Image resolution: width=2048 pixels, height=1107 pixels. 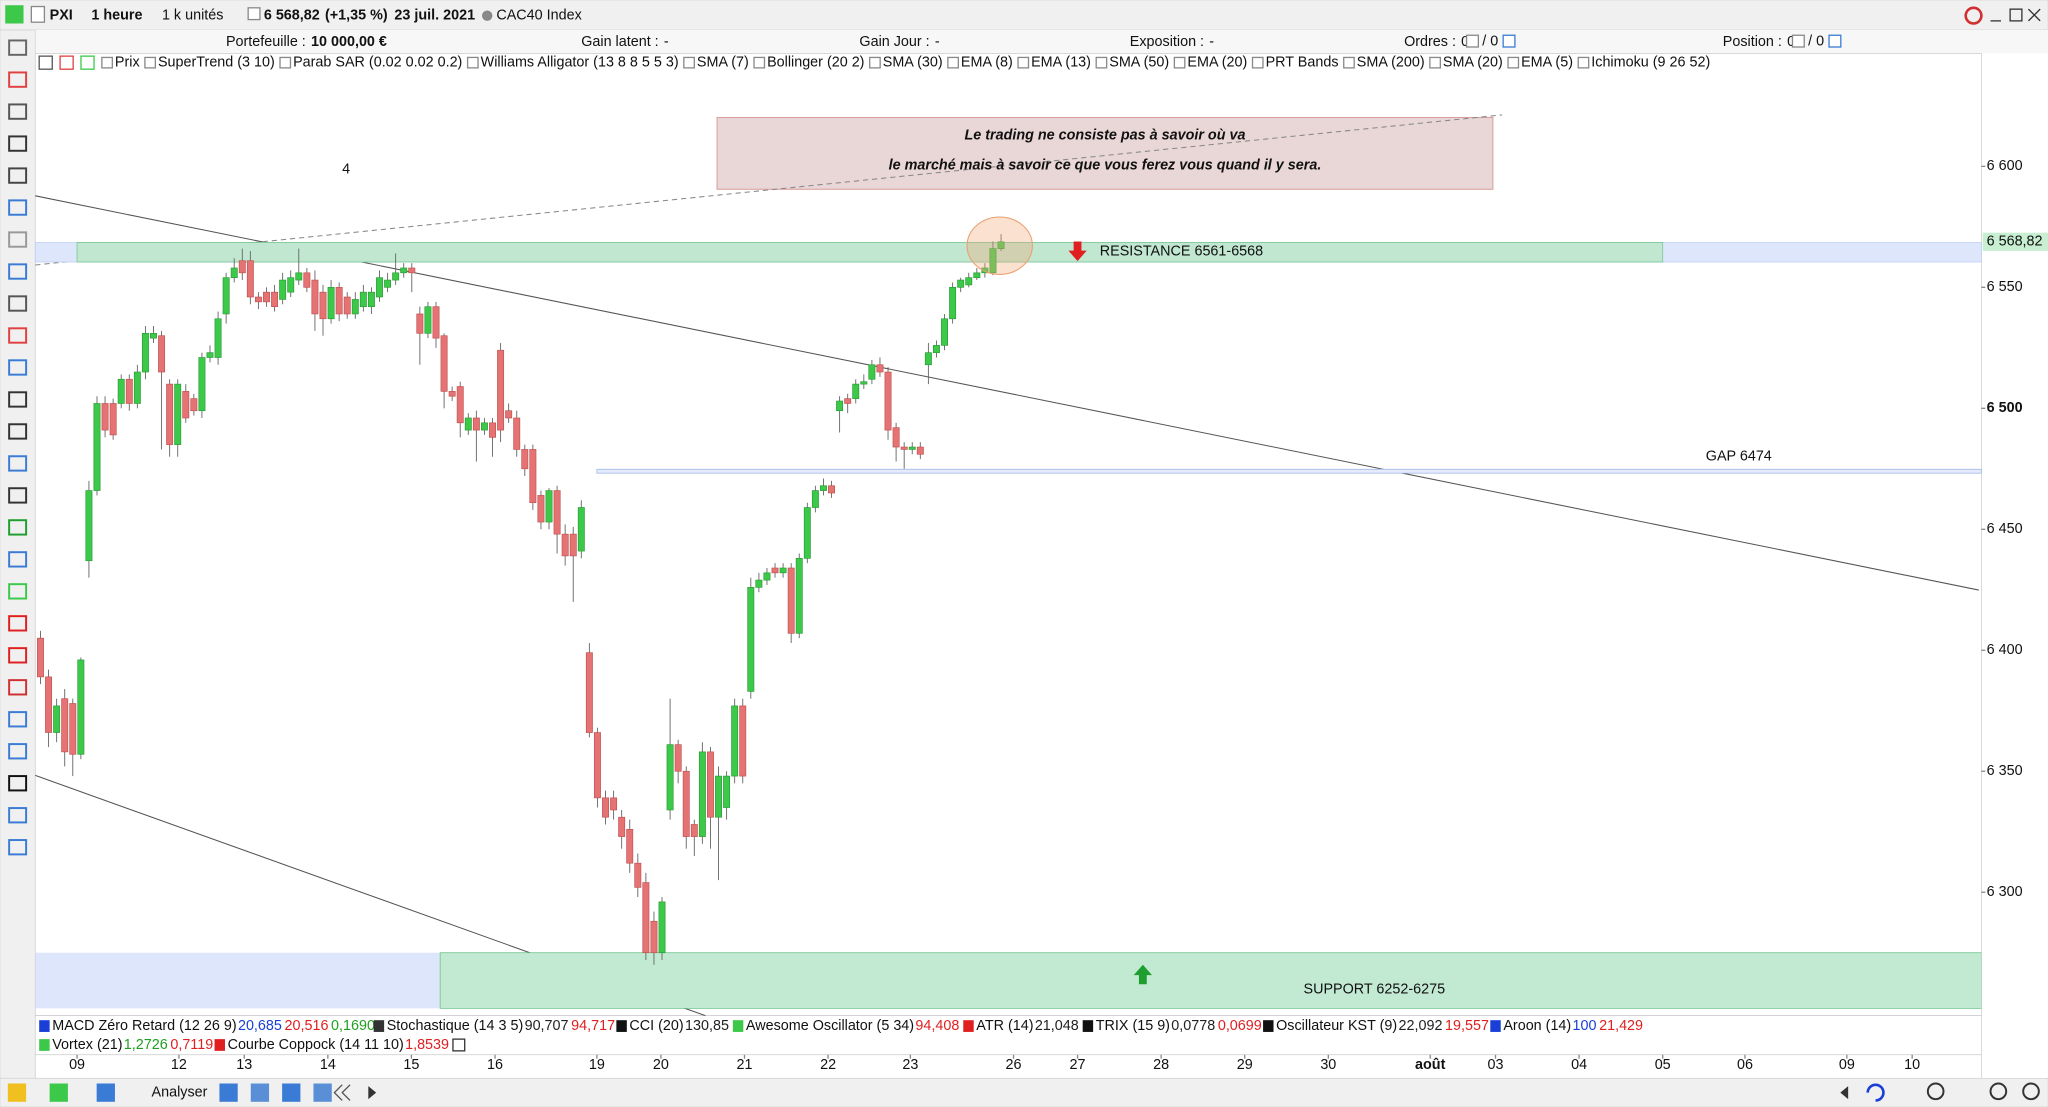 I want to click on indicator-label: EMA (20), so click(x=1217, y=62).